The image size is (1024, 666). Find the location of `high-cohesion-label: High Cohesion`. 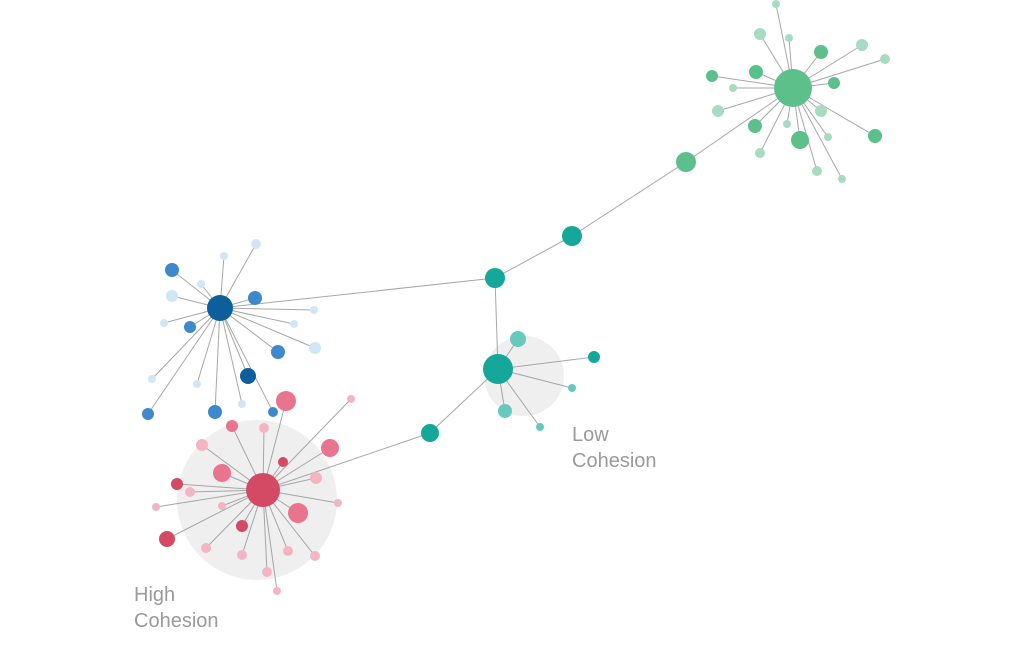

high-cohesion-label: High Cohesion is located at coordinates (176, 608).